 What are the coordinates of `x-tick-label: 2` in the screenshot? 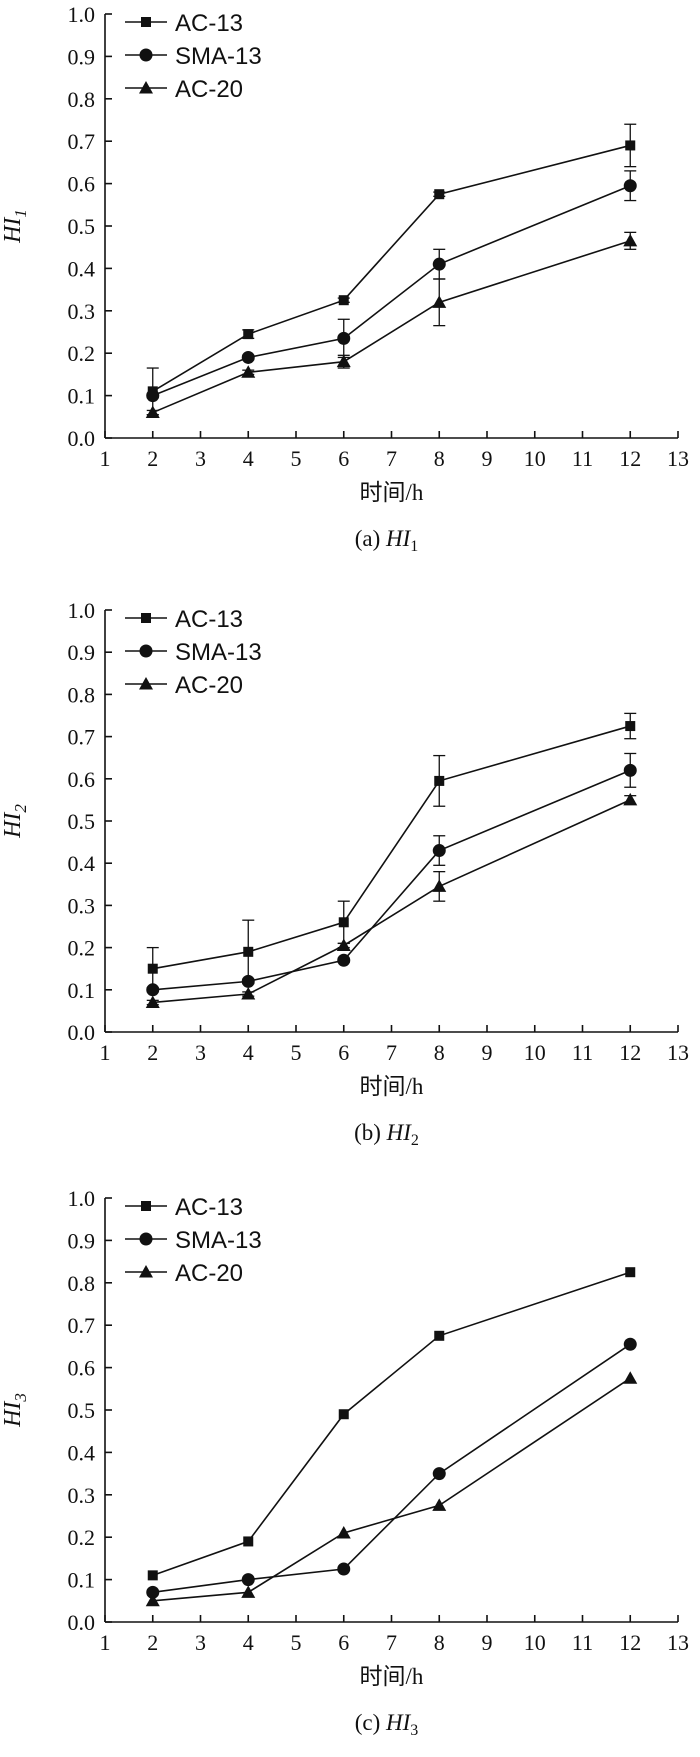 It's located at (152, 1642).